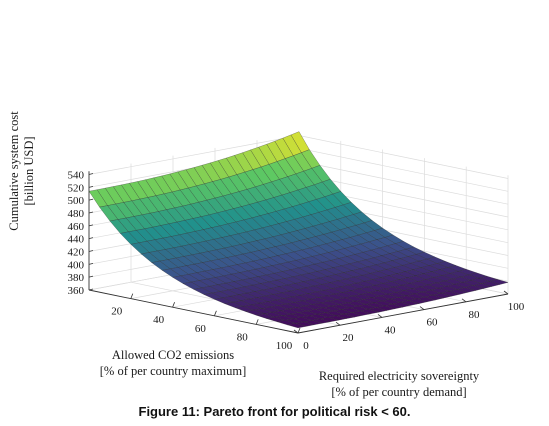  Describe the element at coordinates (76, 214) in the screenshot. I see `z-tick-label: 480` at that location.